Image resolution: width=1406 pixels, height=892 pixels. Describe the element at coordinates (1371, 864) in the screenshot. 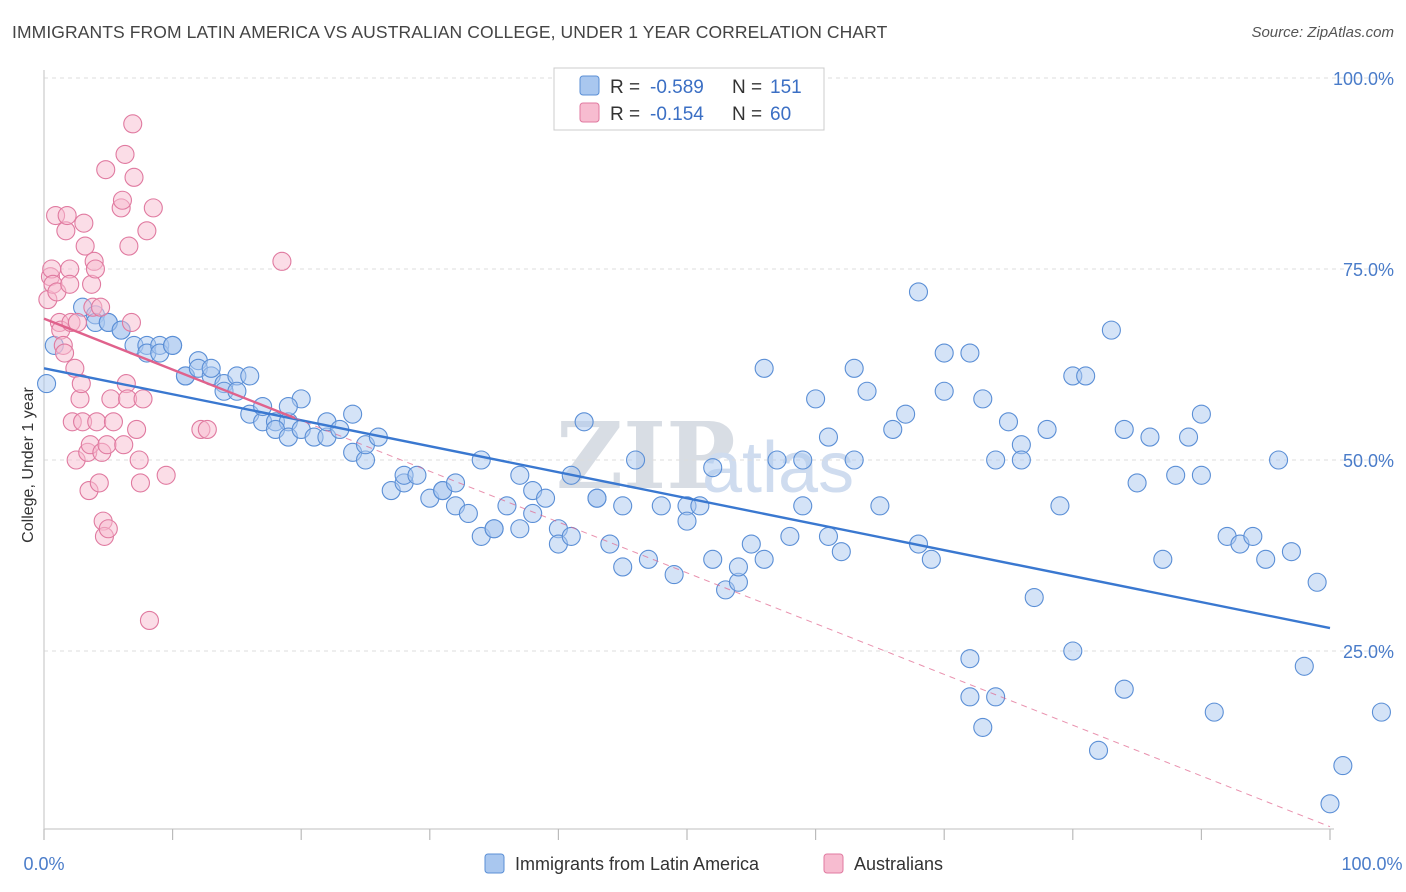

I see `x-tick-label-max: 100.0%` at that location.